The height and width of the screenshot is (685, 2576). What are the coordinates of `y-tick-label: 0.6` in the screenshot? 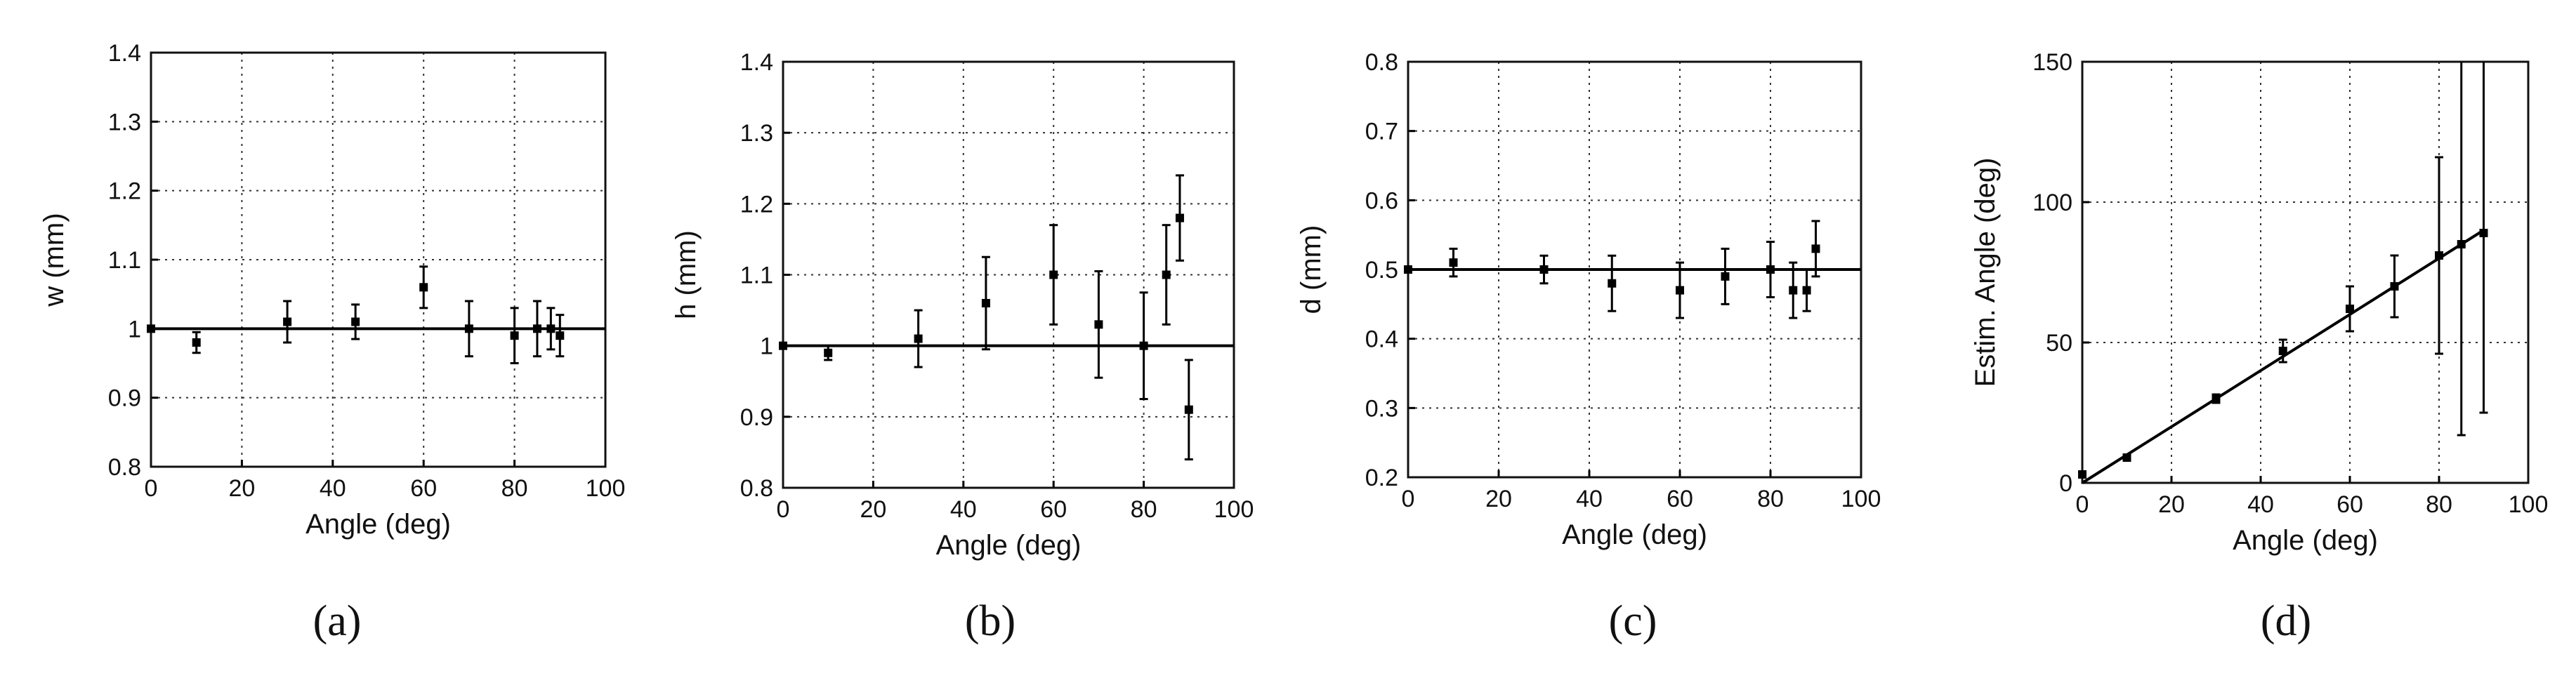 It's located at (1381, 201).